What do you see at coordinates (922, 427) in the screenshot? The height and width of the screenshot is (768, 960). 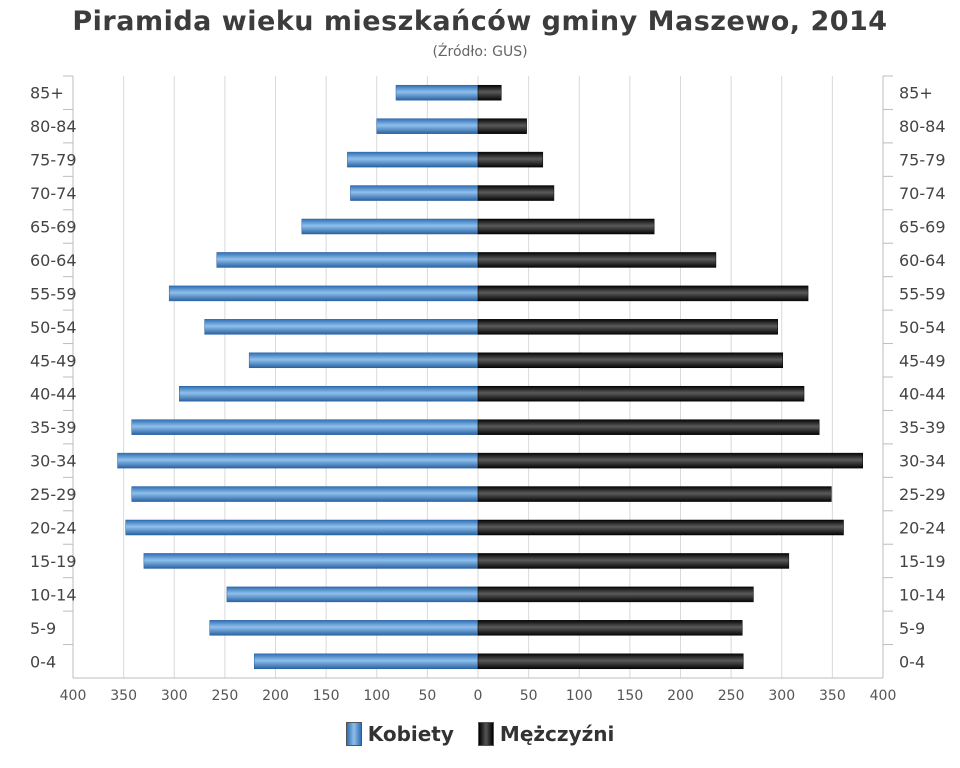 I see `y-label-right: 35-39` at bounding box center [922, 427].